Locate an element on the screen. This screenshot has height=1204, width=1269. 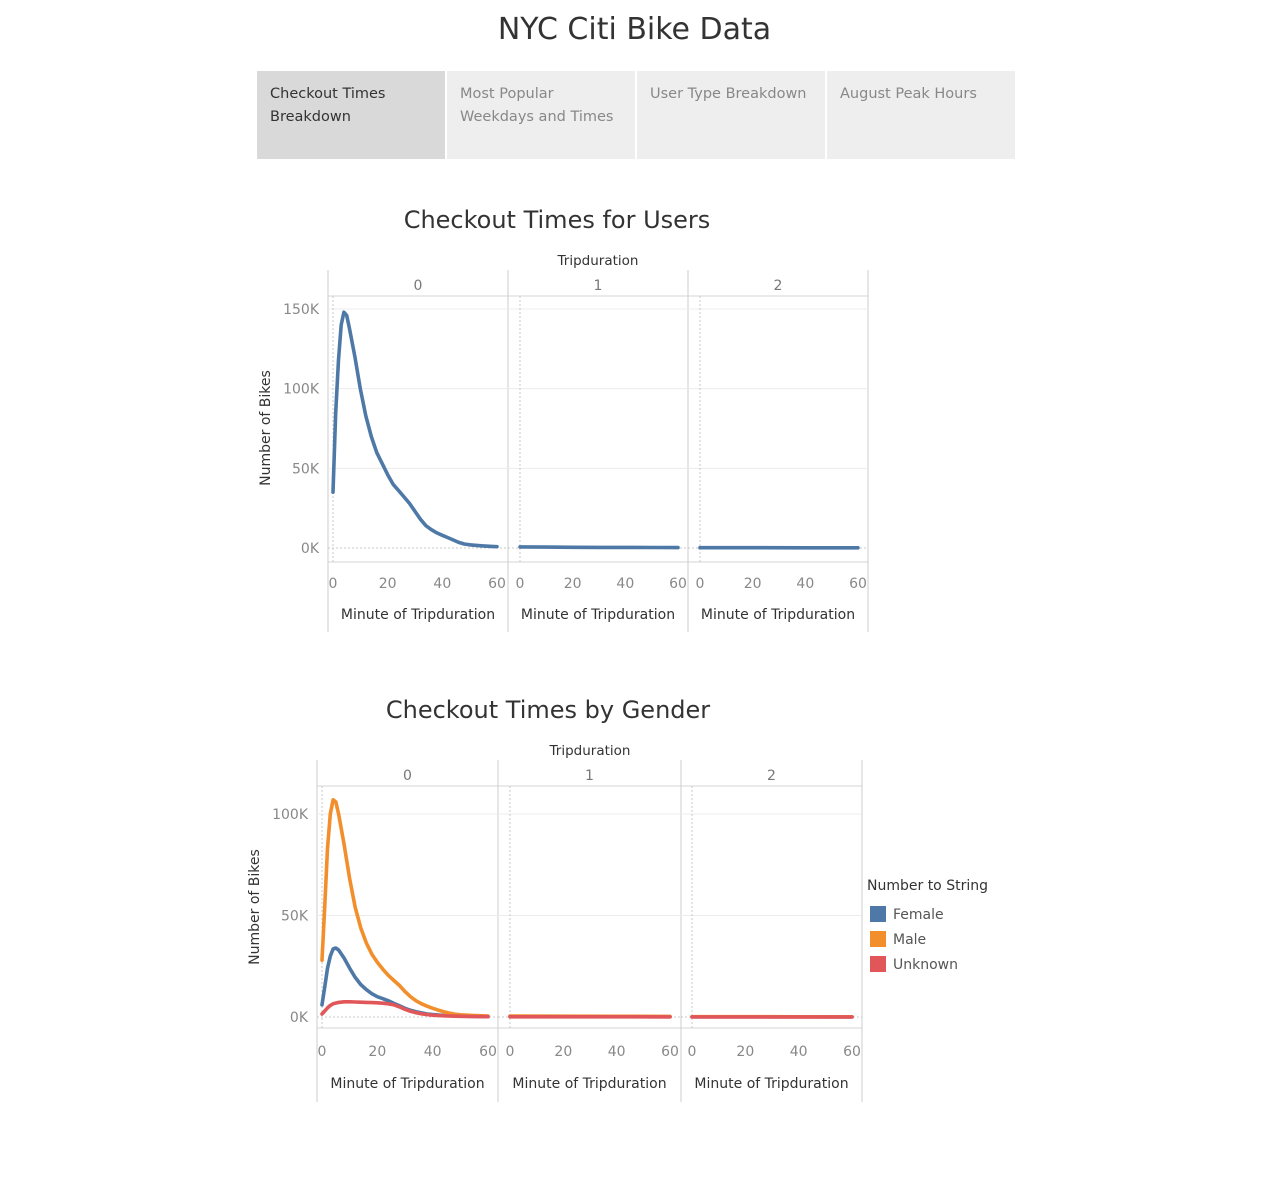
tab-user-type-breakdown: User Type Breakdown is located at coordinates (731, 115).